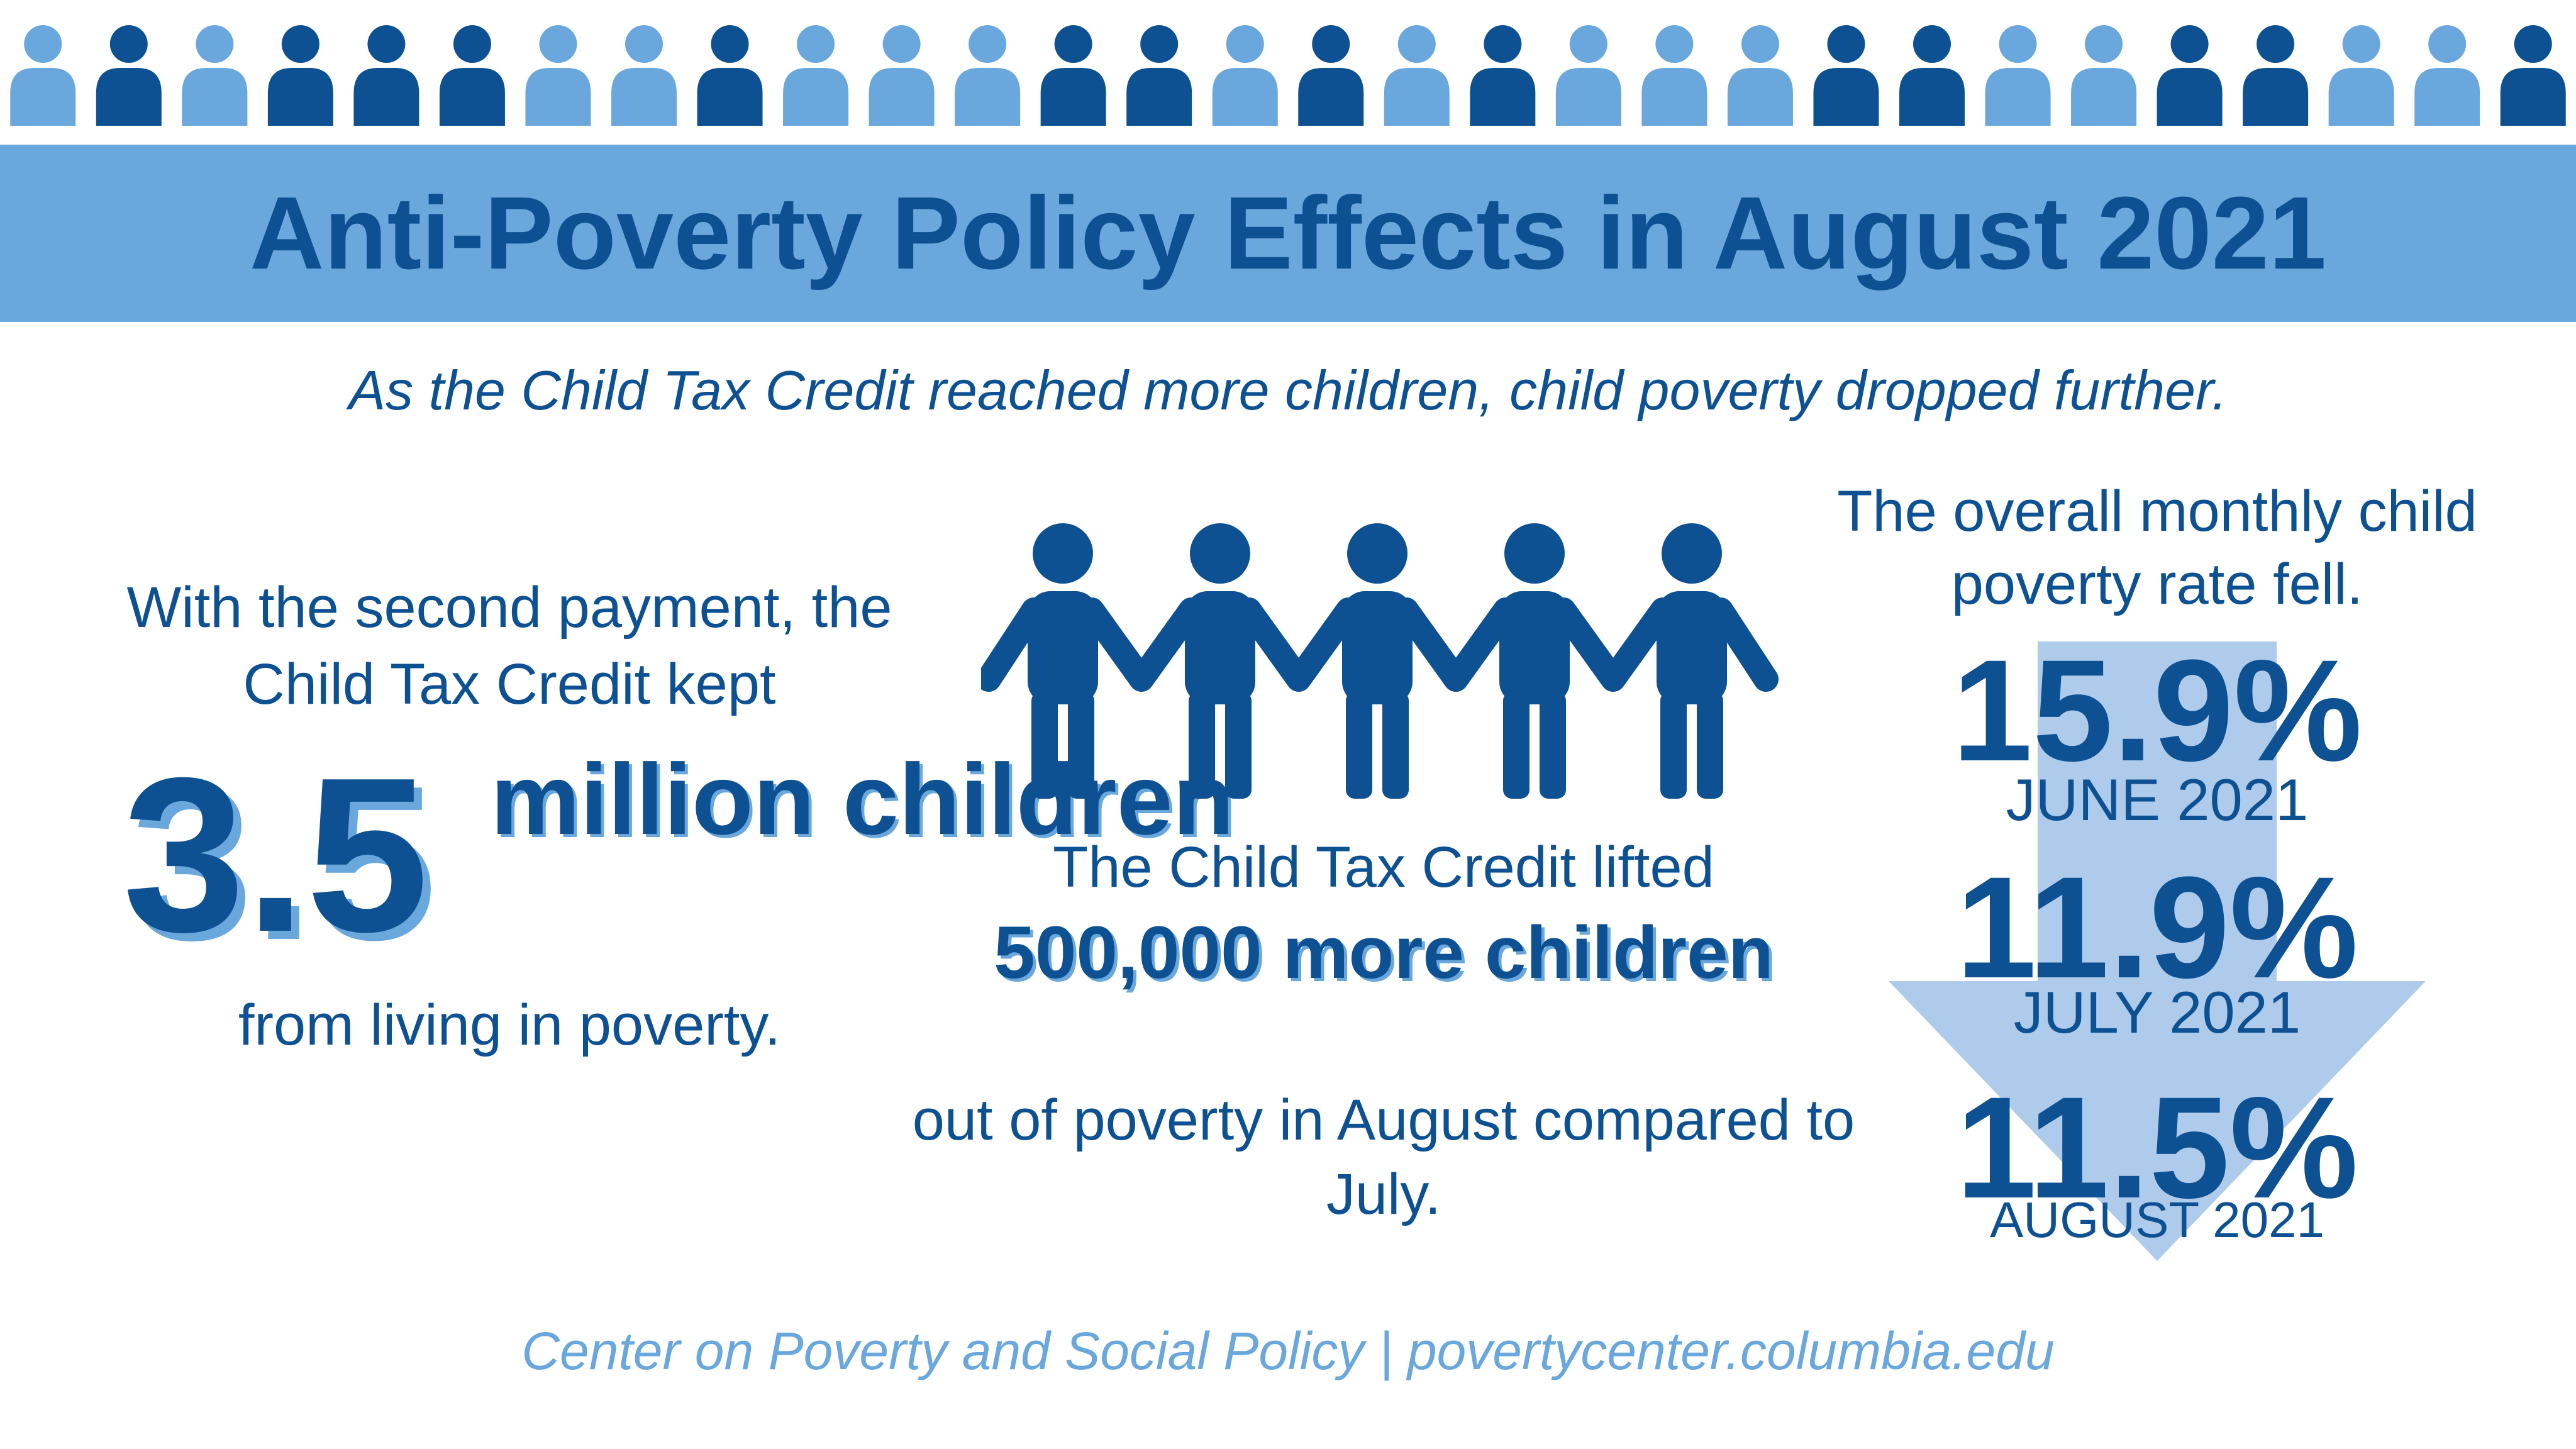 The image size is (2576, 1449). Describe the element at coordinates (1288, 75) in the screenshot. I see `people-row-decoration` at that location.